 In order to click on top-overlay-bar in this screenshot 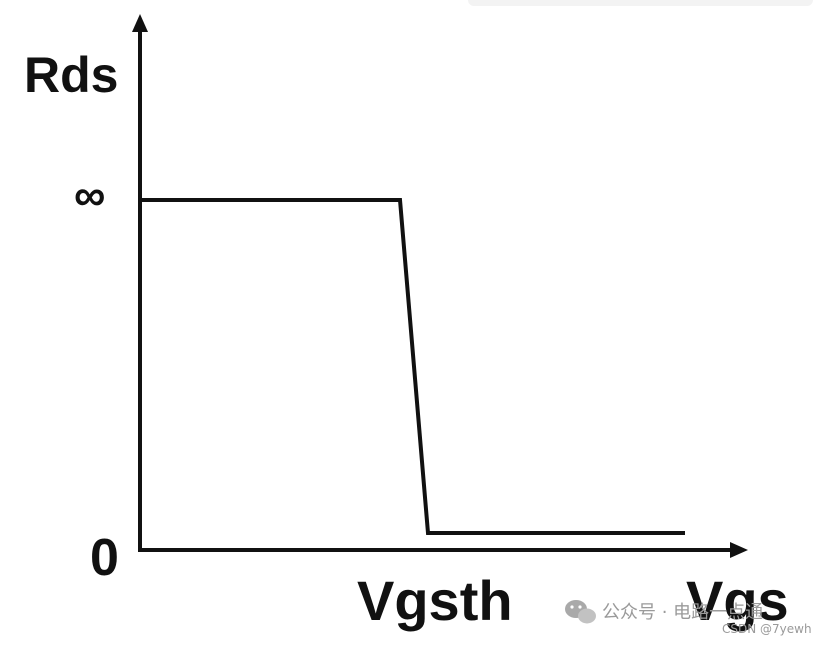, I will do `click(640, 3)`.